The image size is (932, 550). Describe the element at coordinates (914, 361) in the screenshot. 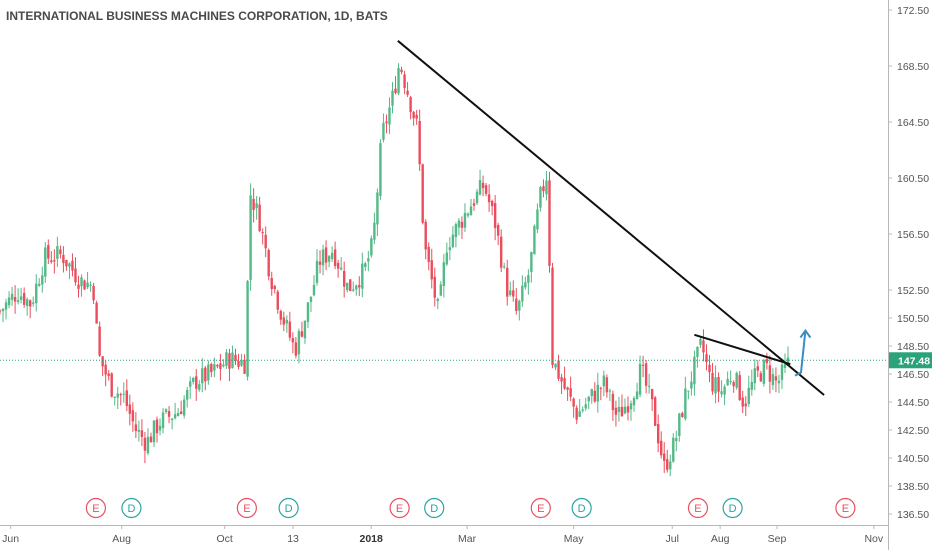

I see `price-tag-label: 147.48` at that location.